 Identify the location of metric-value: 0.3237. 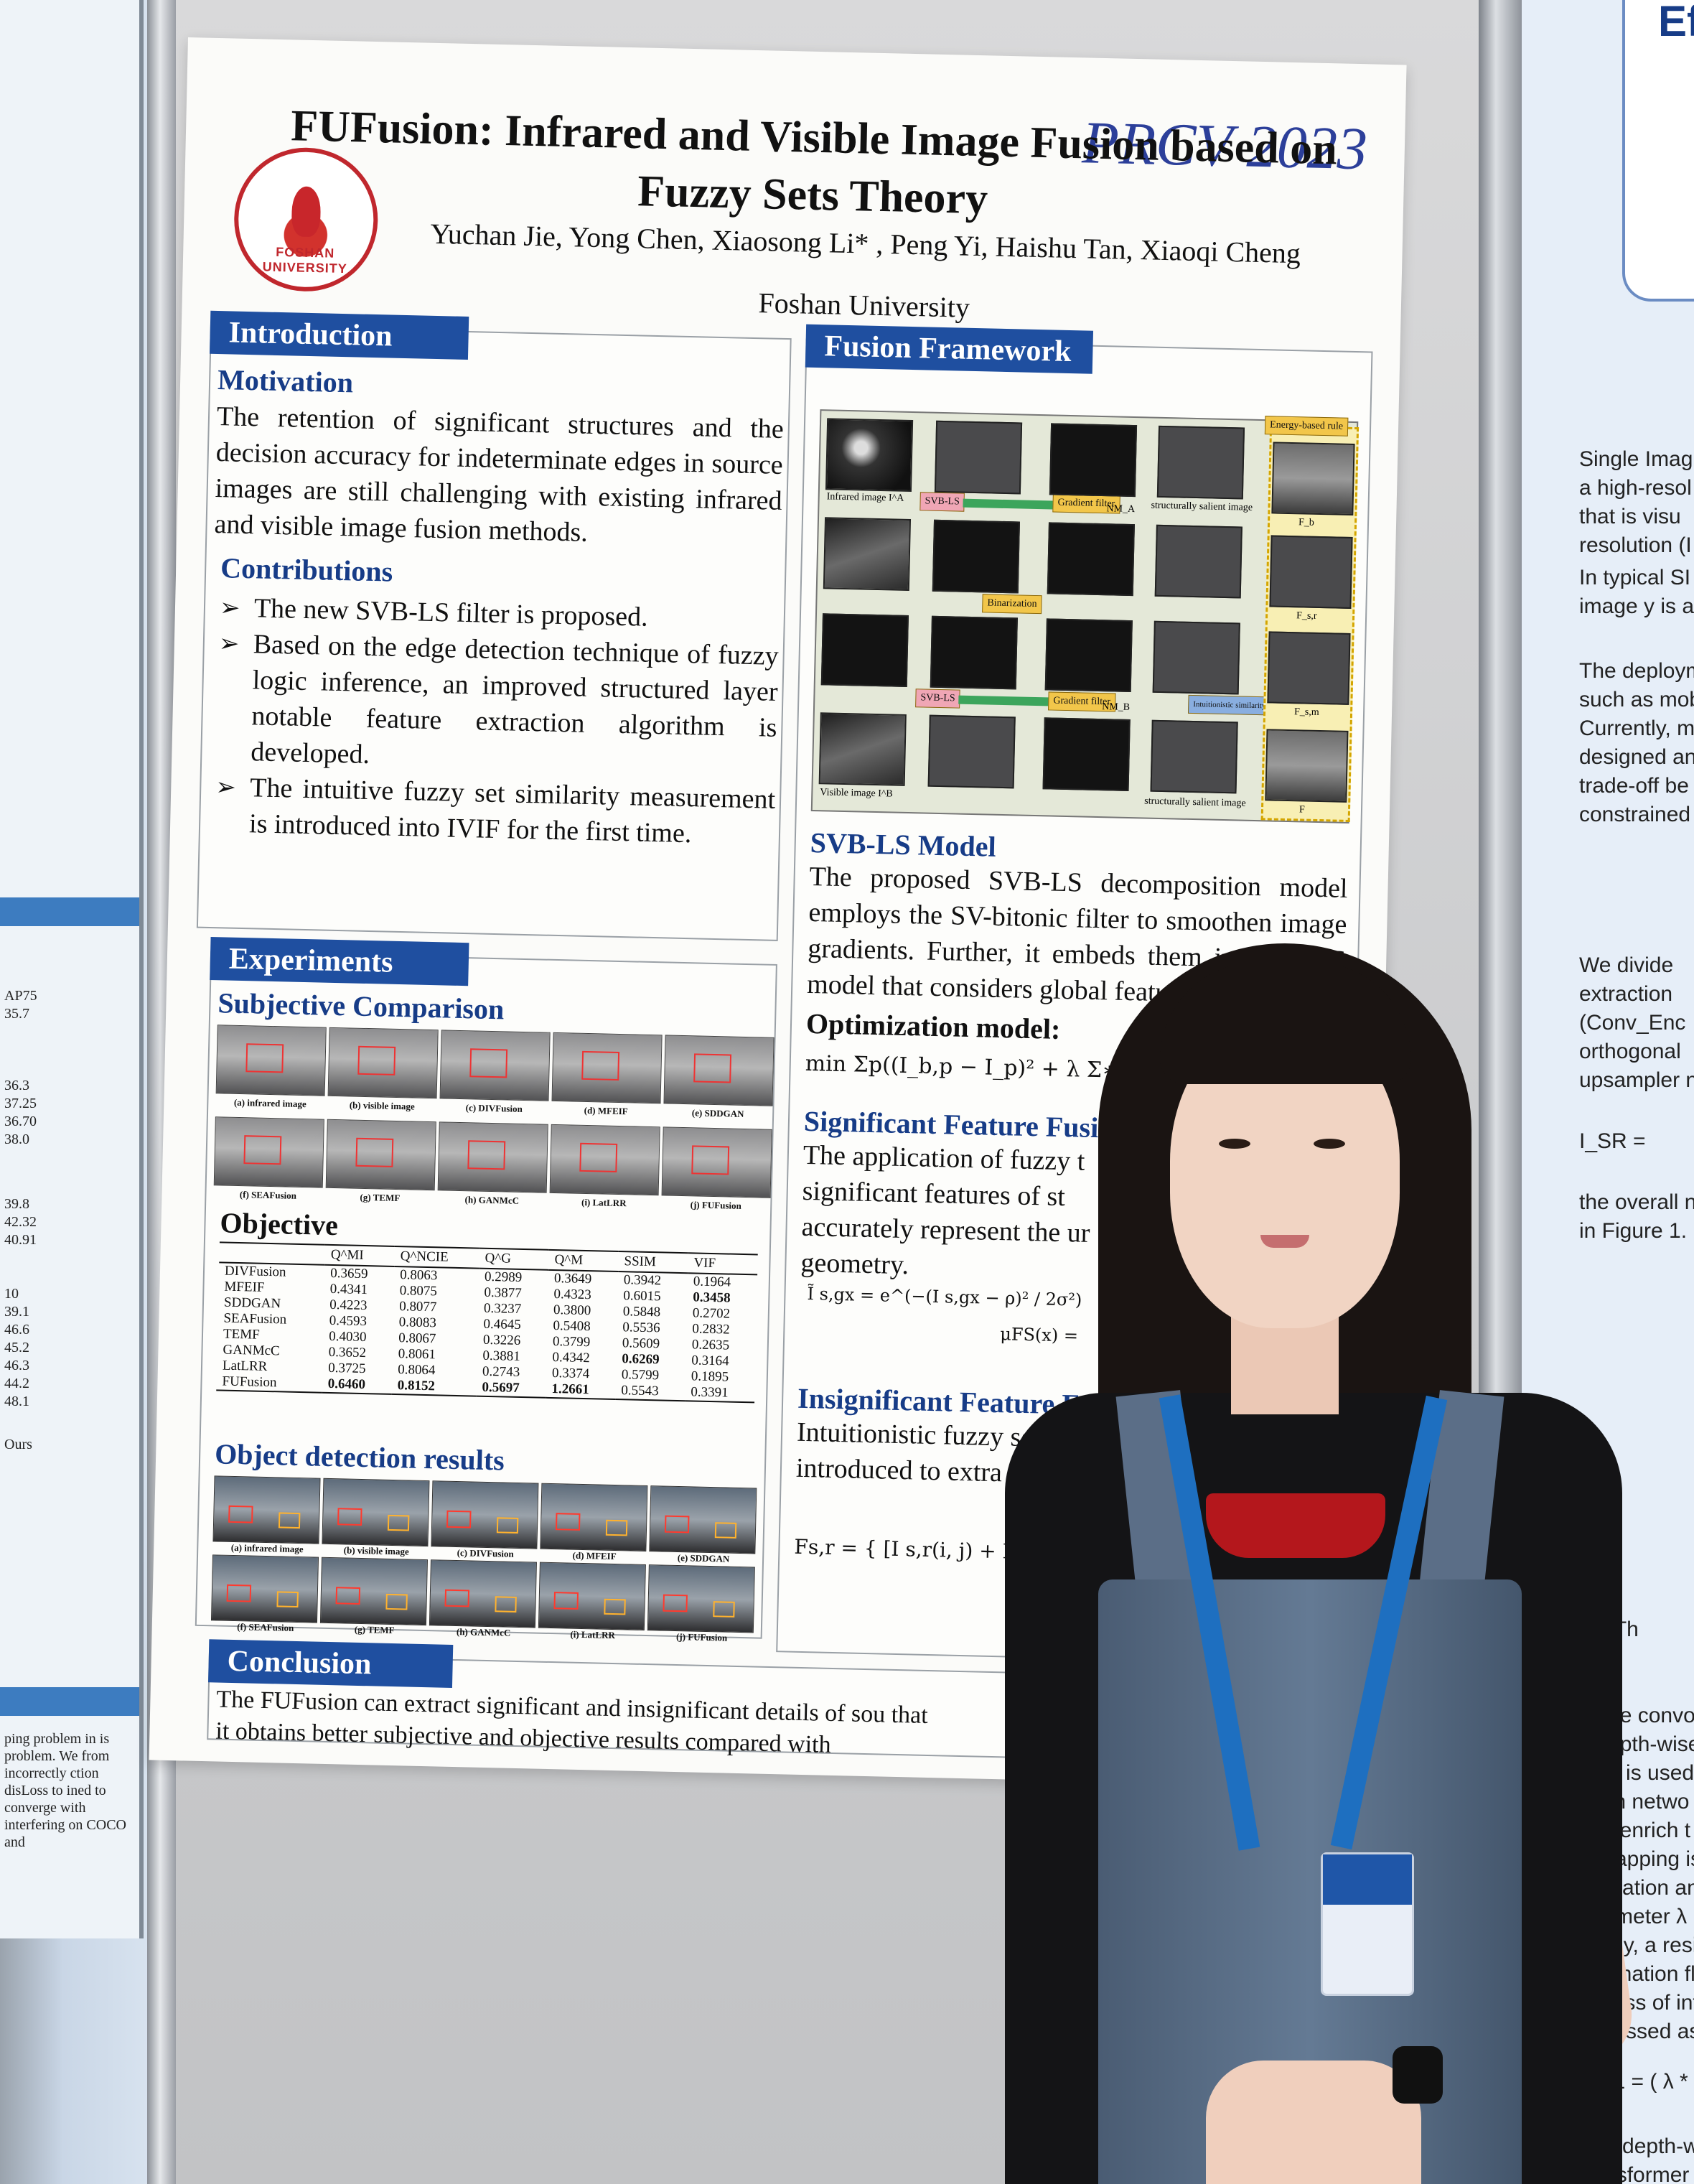
(502, 1308).